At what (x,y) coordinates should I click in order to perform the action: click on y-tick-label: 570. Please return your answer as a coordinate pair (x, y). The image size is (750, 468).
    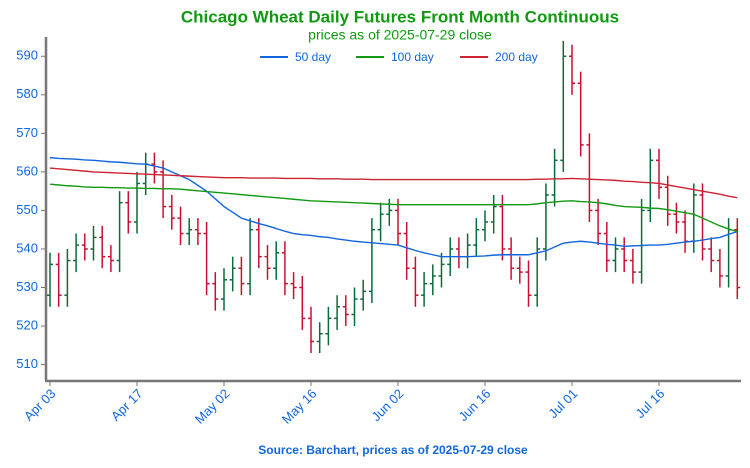
    Looking at the image, I should click on (27, 132).